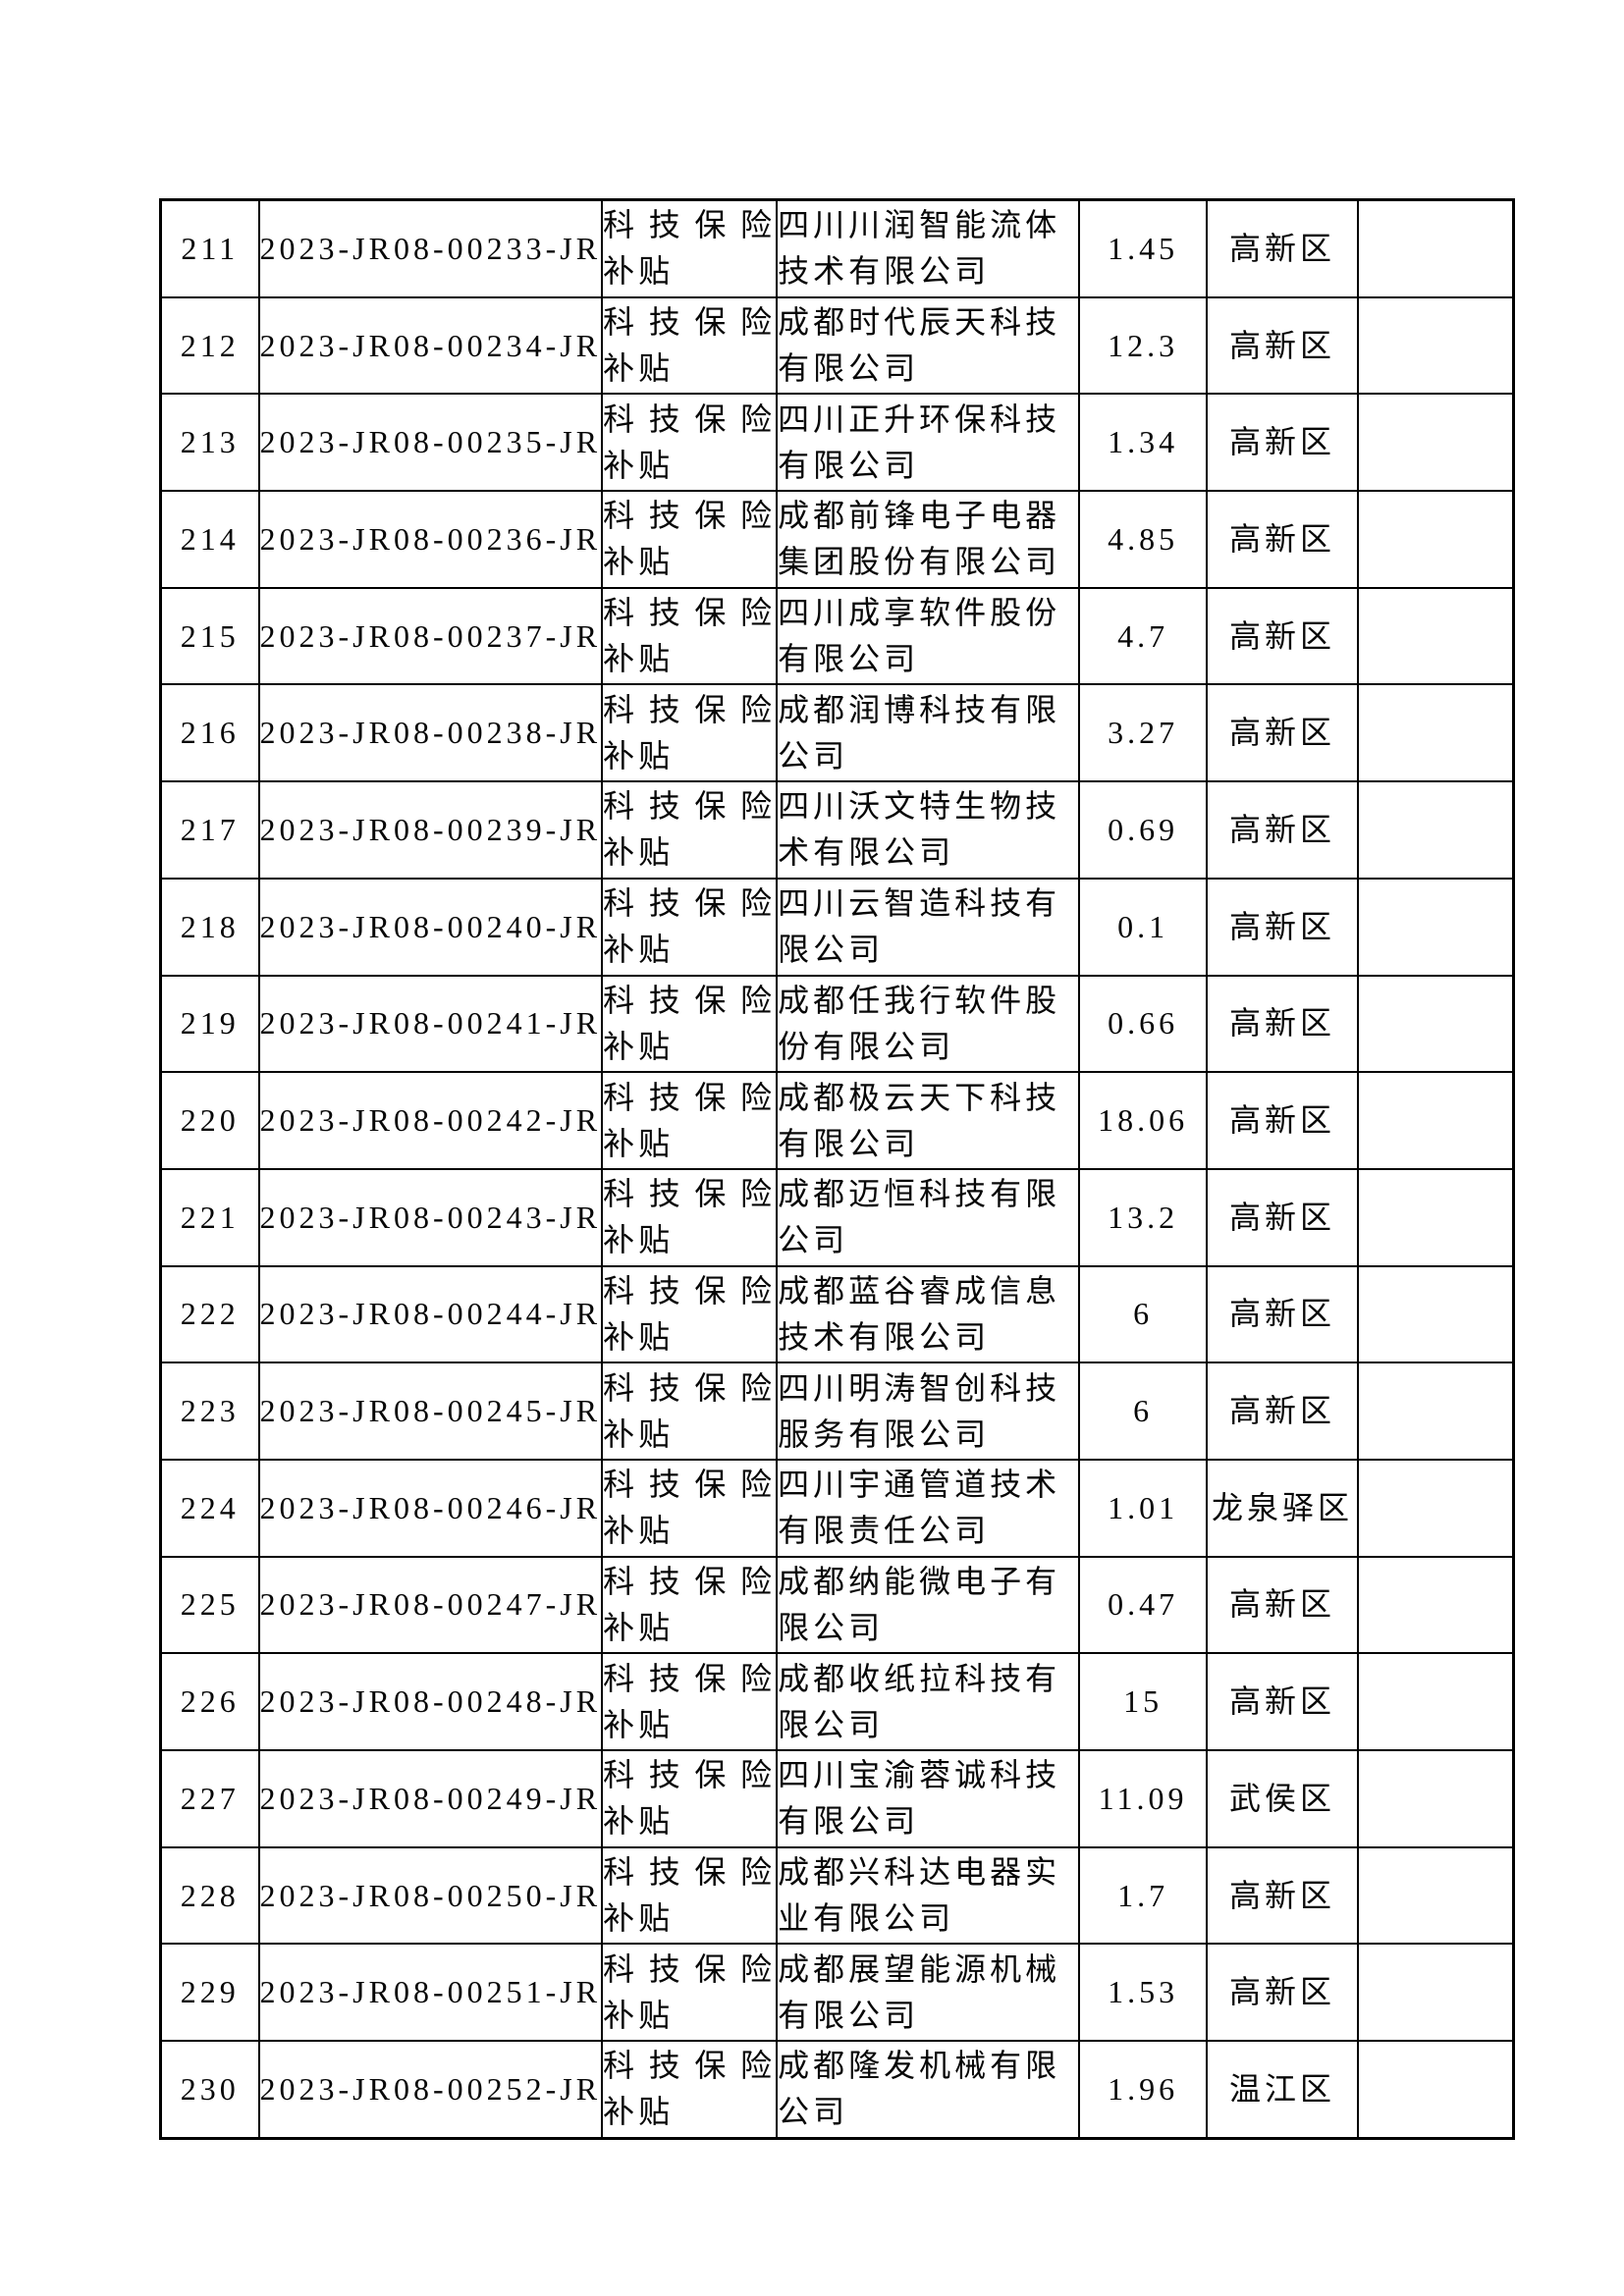 The height and width of the screenshot is (2296, 1624). What do you see at coordinates (430, 733) in the screenshot?
I see `project-code-cell: 2023-JR08-00238-JR` at bounding box center [430, 733].